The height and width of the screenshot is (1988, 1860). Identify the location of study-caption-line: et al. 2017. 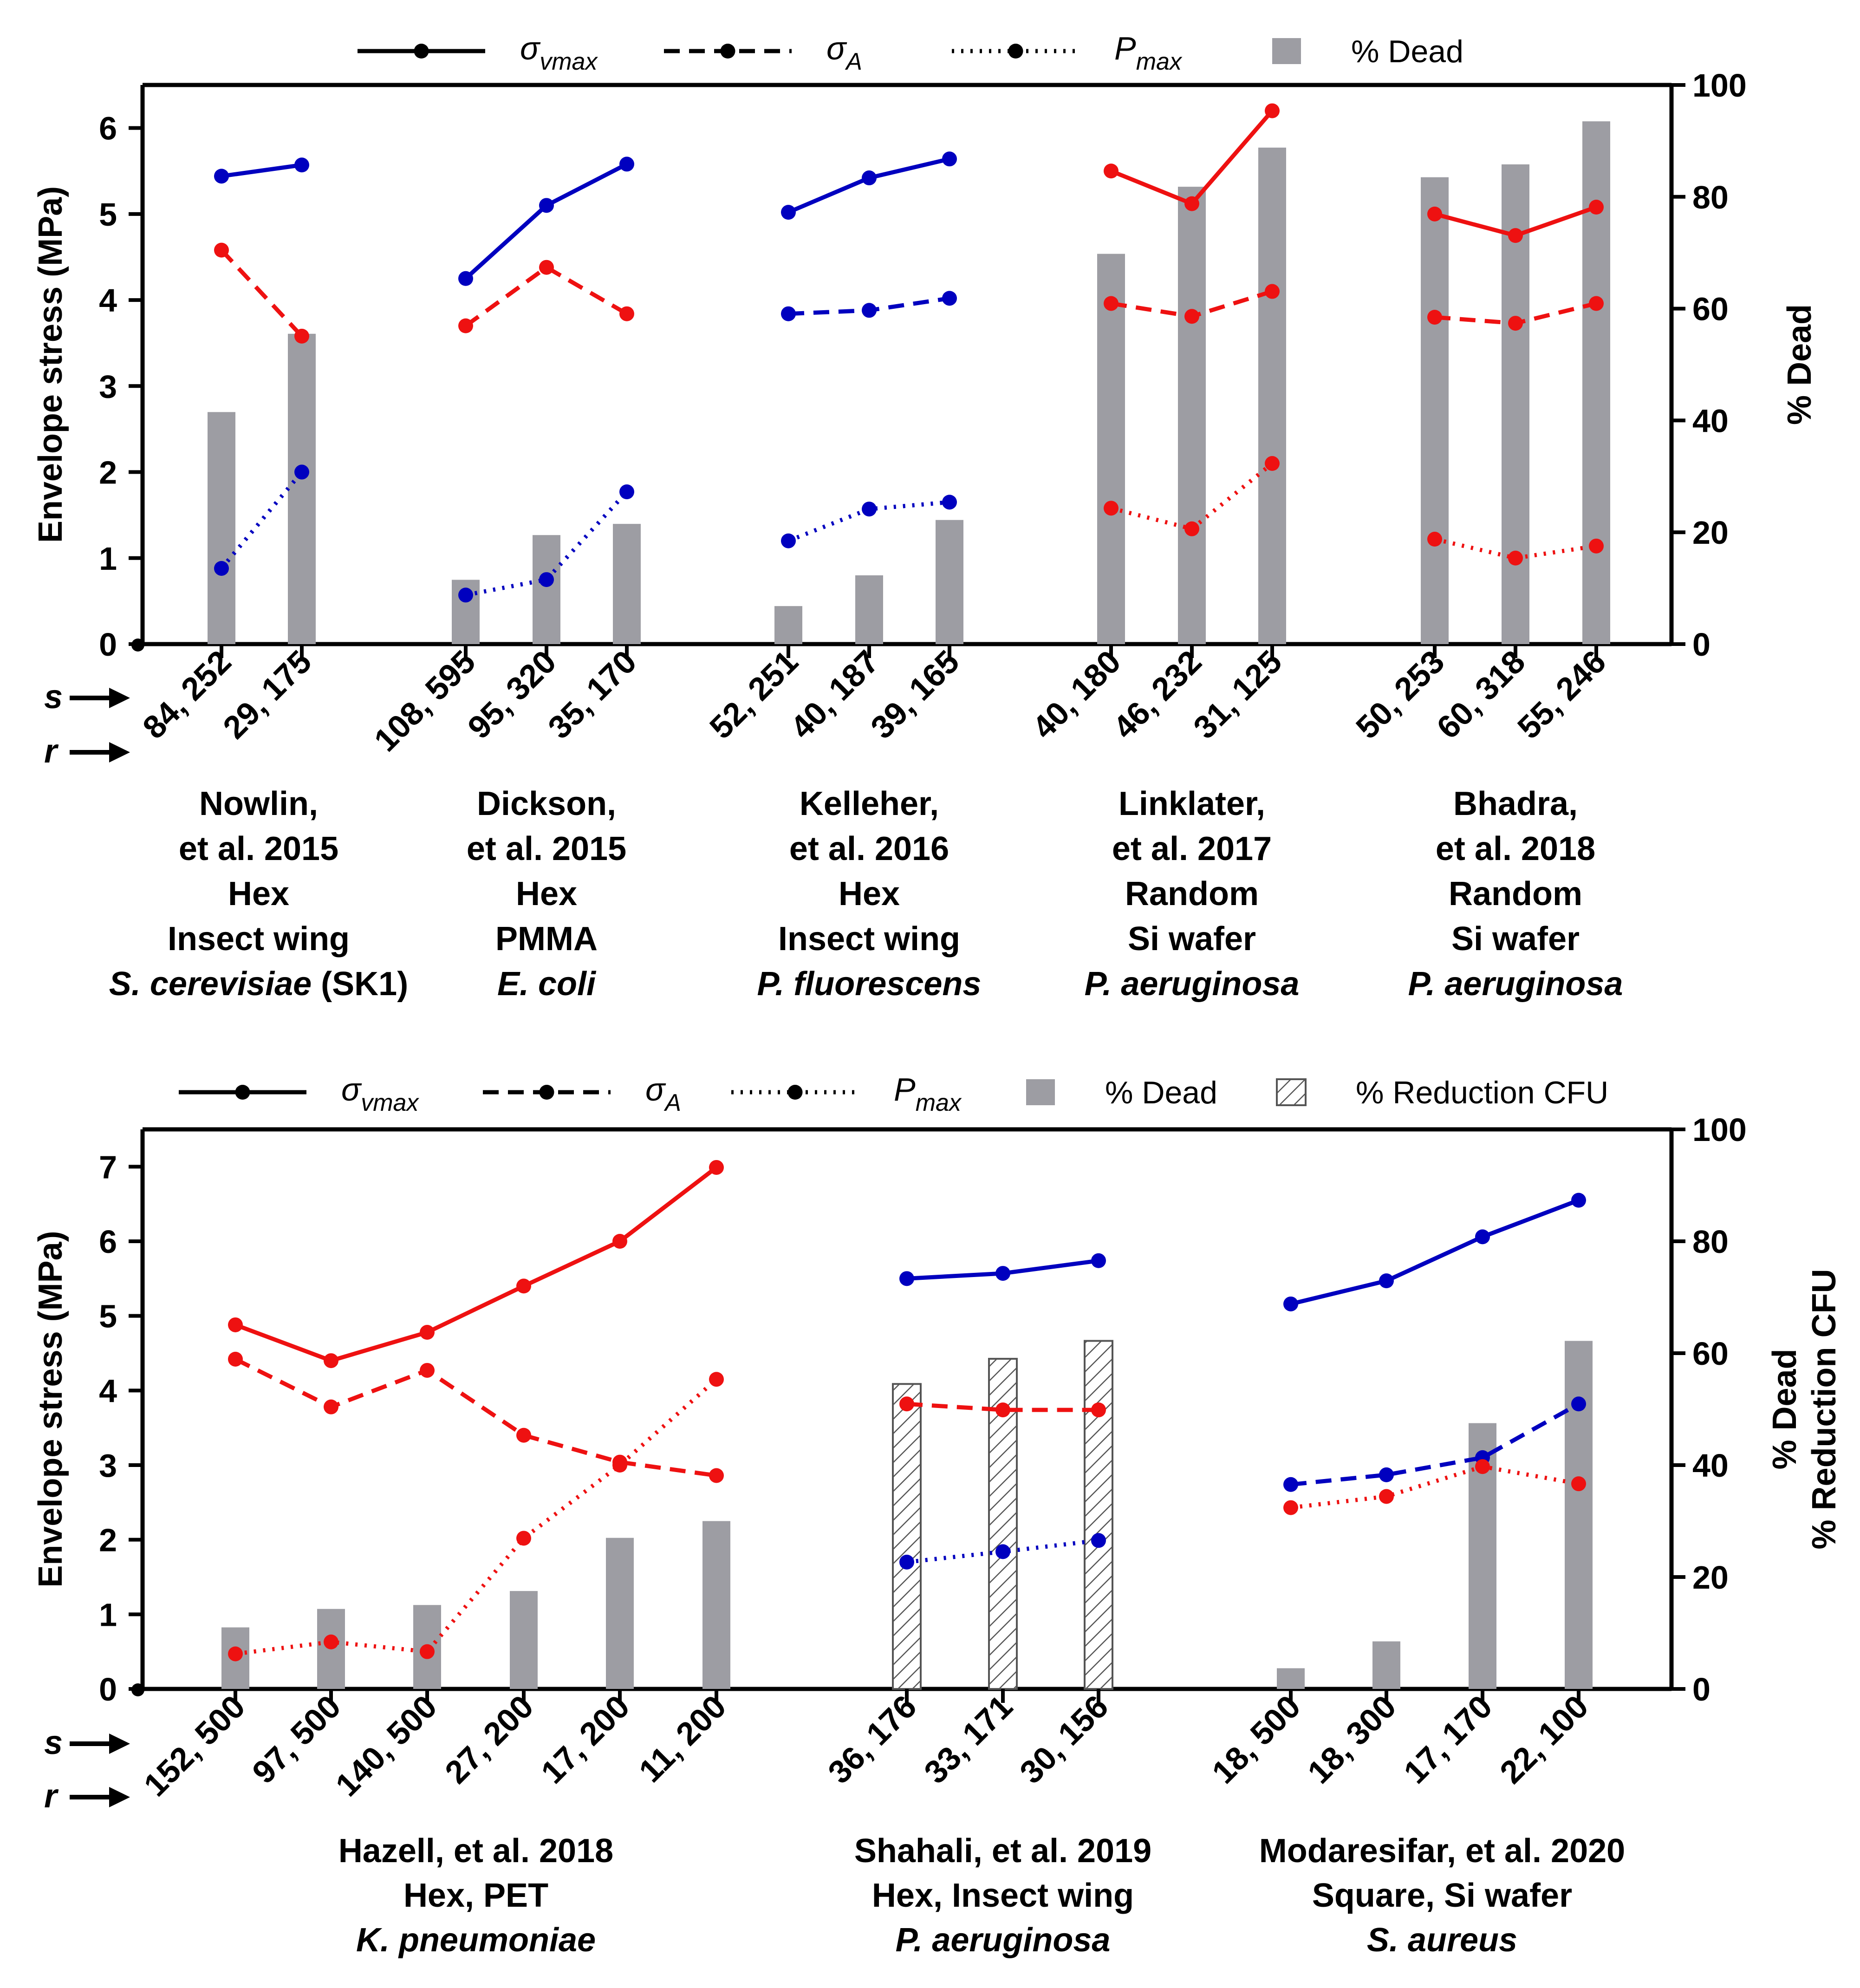
(1192, 848).